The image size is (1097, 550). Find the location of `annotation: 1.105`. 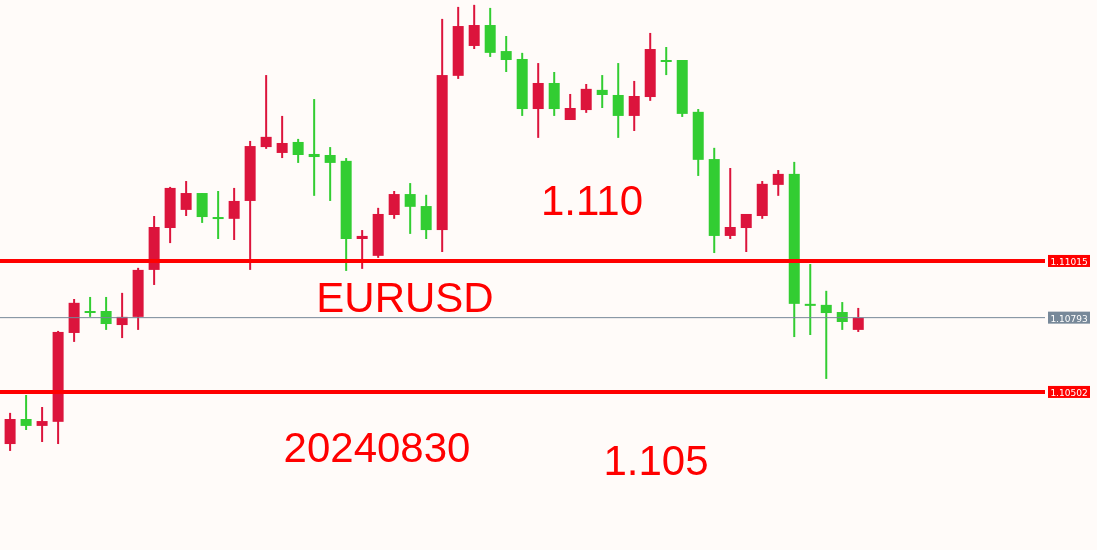

annotation: 1.105 is located at coordinates (656, 460).